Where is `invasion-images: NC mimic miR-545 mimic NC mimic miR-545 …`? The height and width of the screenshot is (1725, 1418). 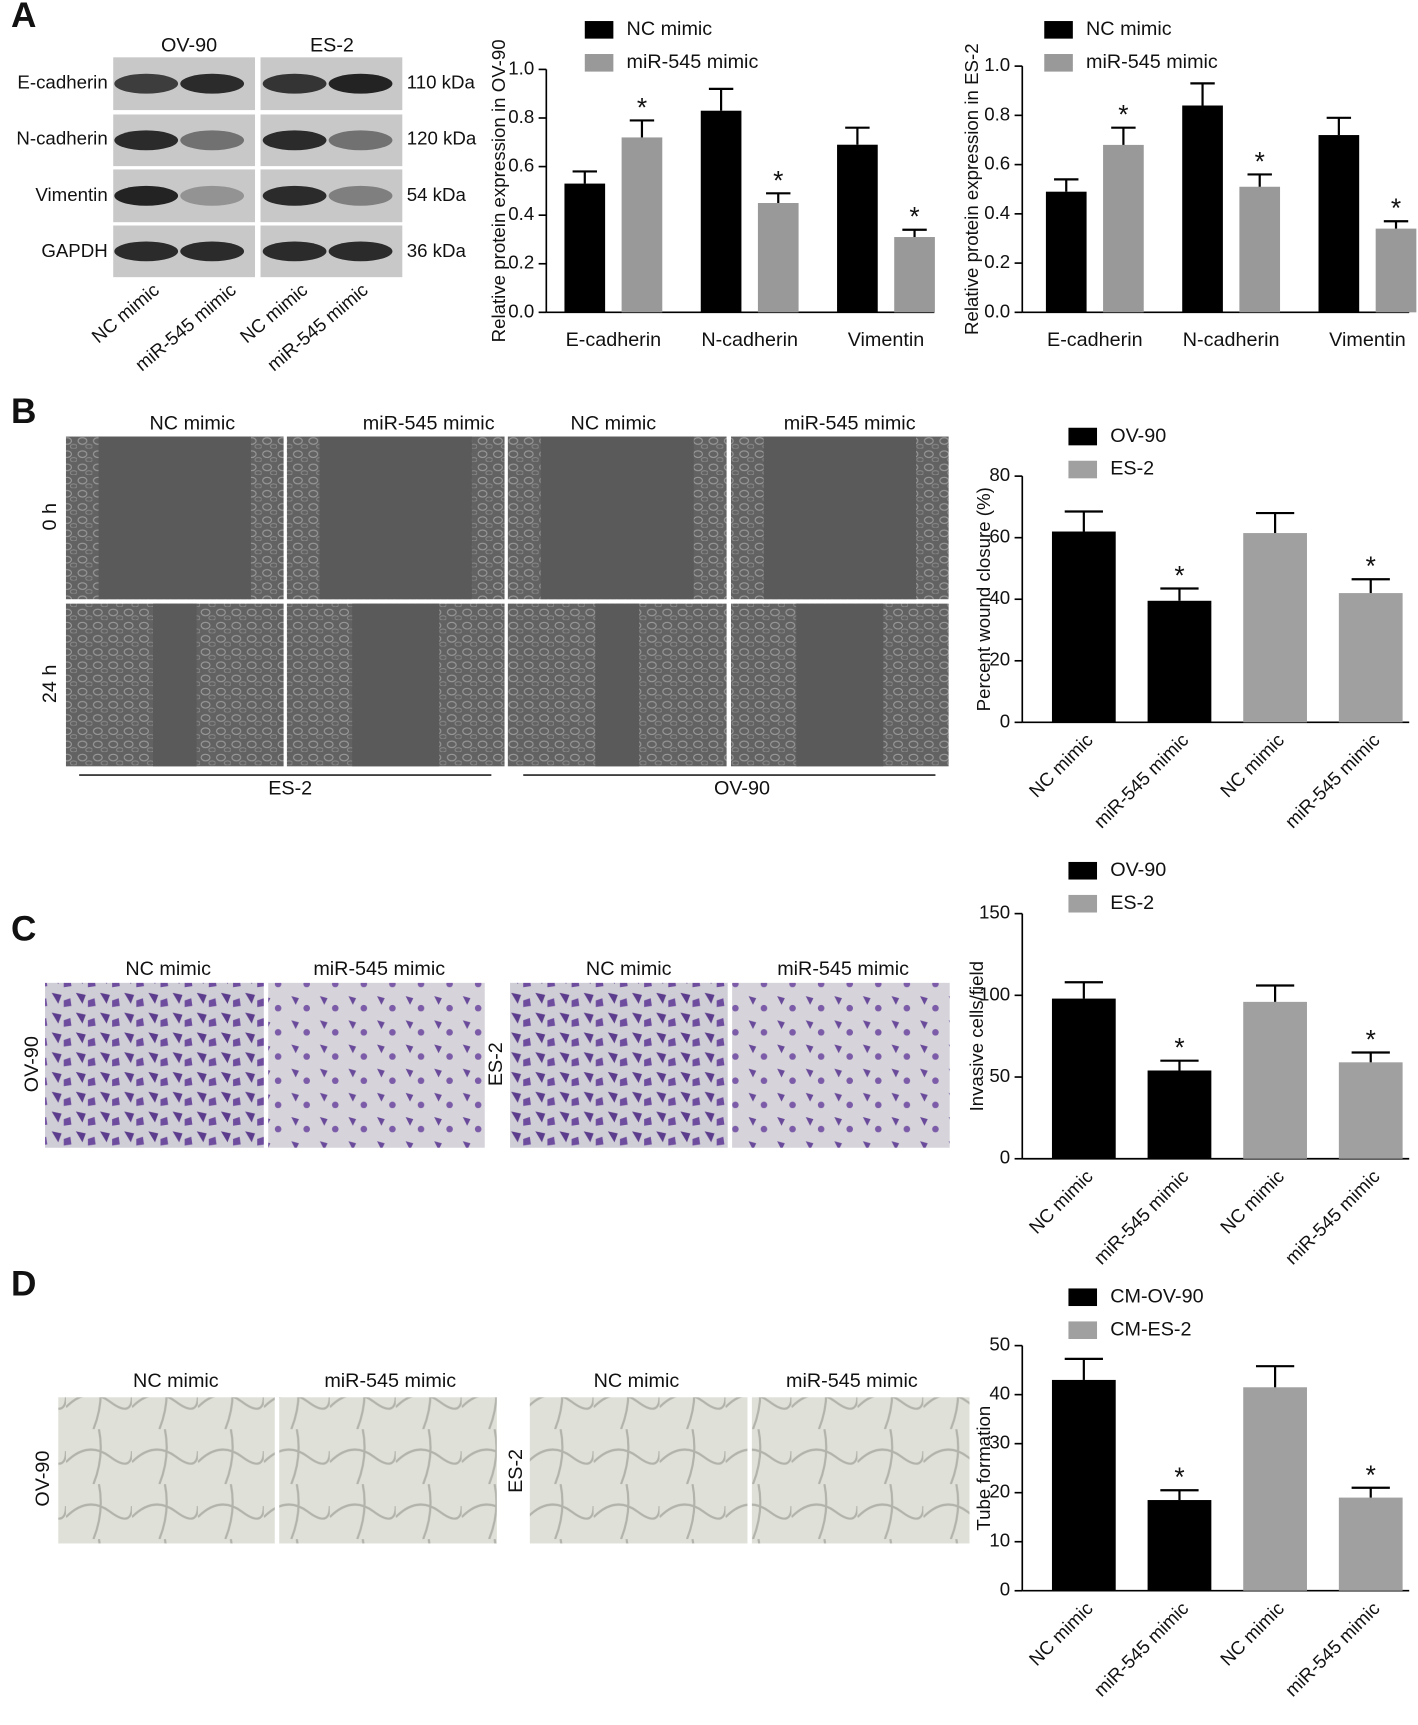
invasion-images: NC mimic miR-545 mimic NC mimic miR-545 … is located at coordinates (485, 1053).